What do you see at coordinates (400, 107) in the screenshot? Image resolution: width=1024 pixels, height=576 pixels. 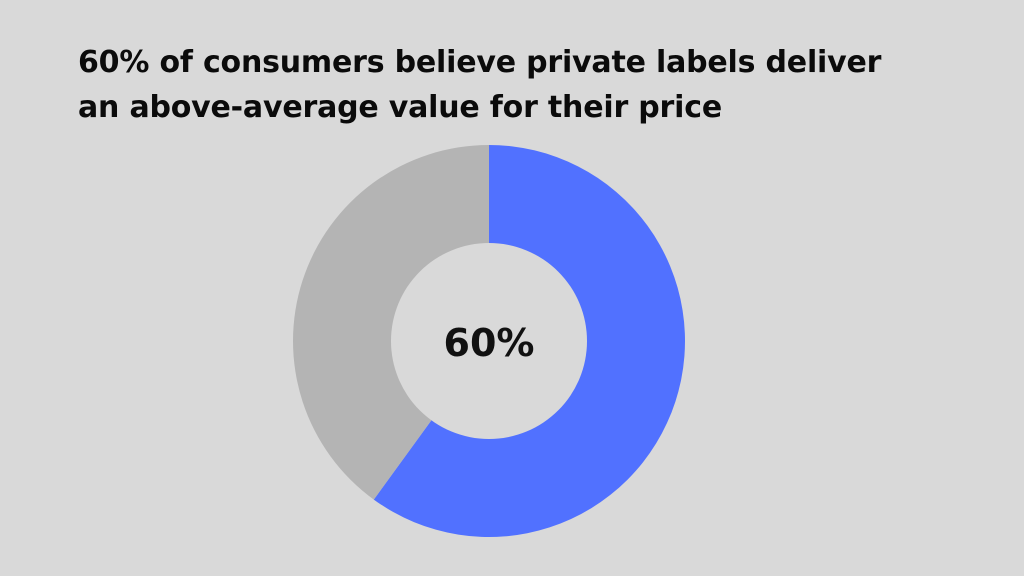 I see `chart-title-line-2: an above-average value for their price` at bounding box center [400, 107].